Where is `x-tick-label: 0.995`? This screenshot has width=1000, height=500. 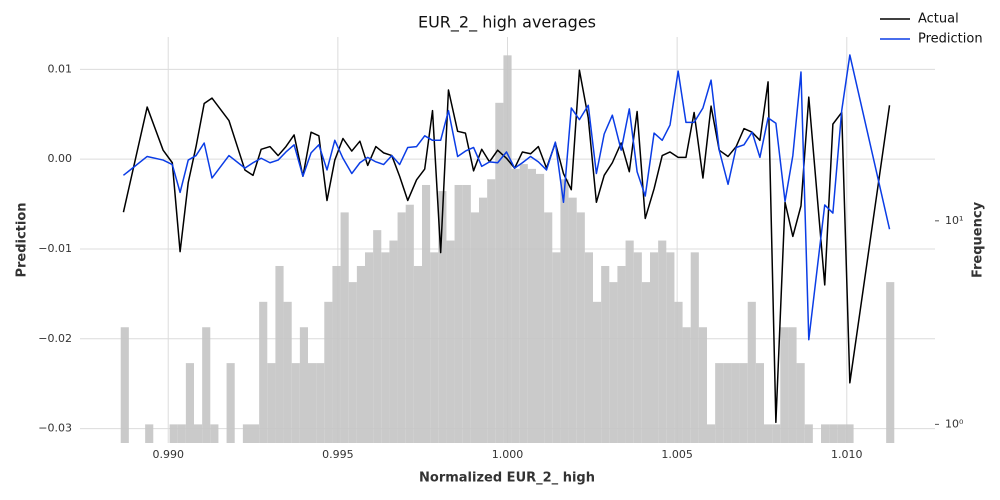
x-tick-label: 0.995 is located at coordinates (338, 454).